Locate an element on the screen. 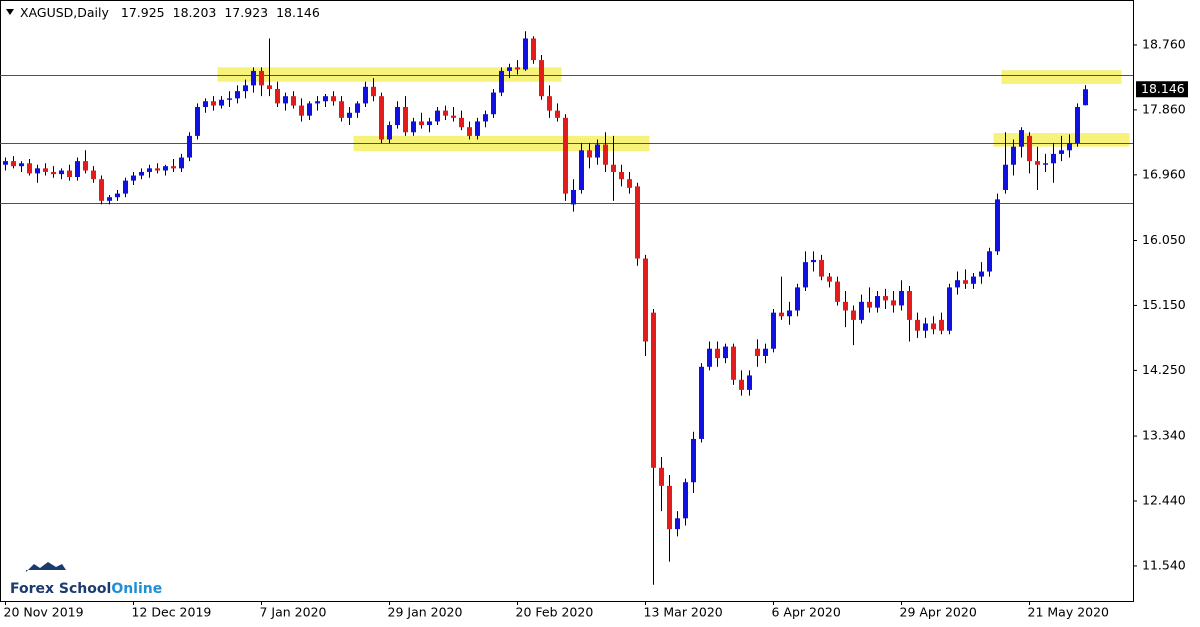 The height and width of the screenshot is (627, 1200). y-tick-label: 13.340 is located at coordinates (1164, 435).